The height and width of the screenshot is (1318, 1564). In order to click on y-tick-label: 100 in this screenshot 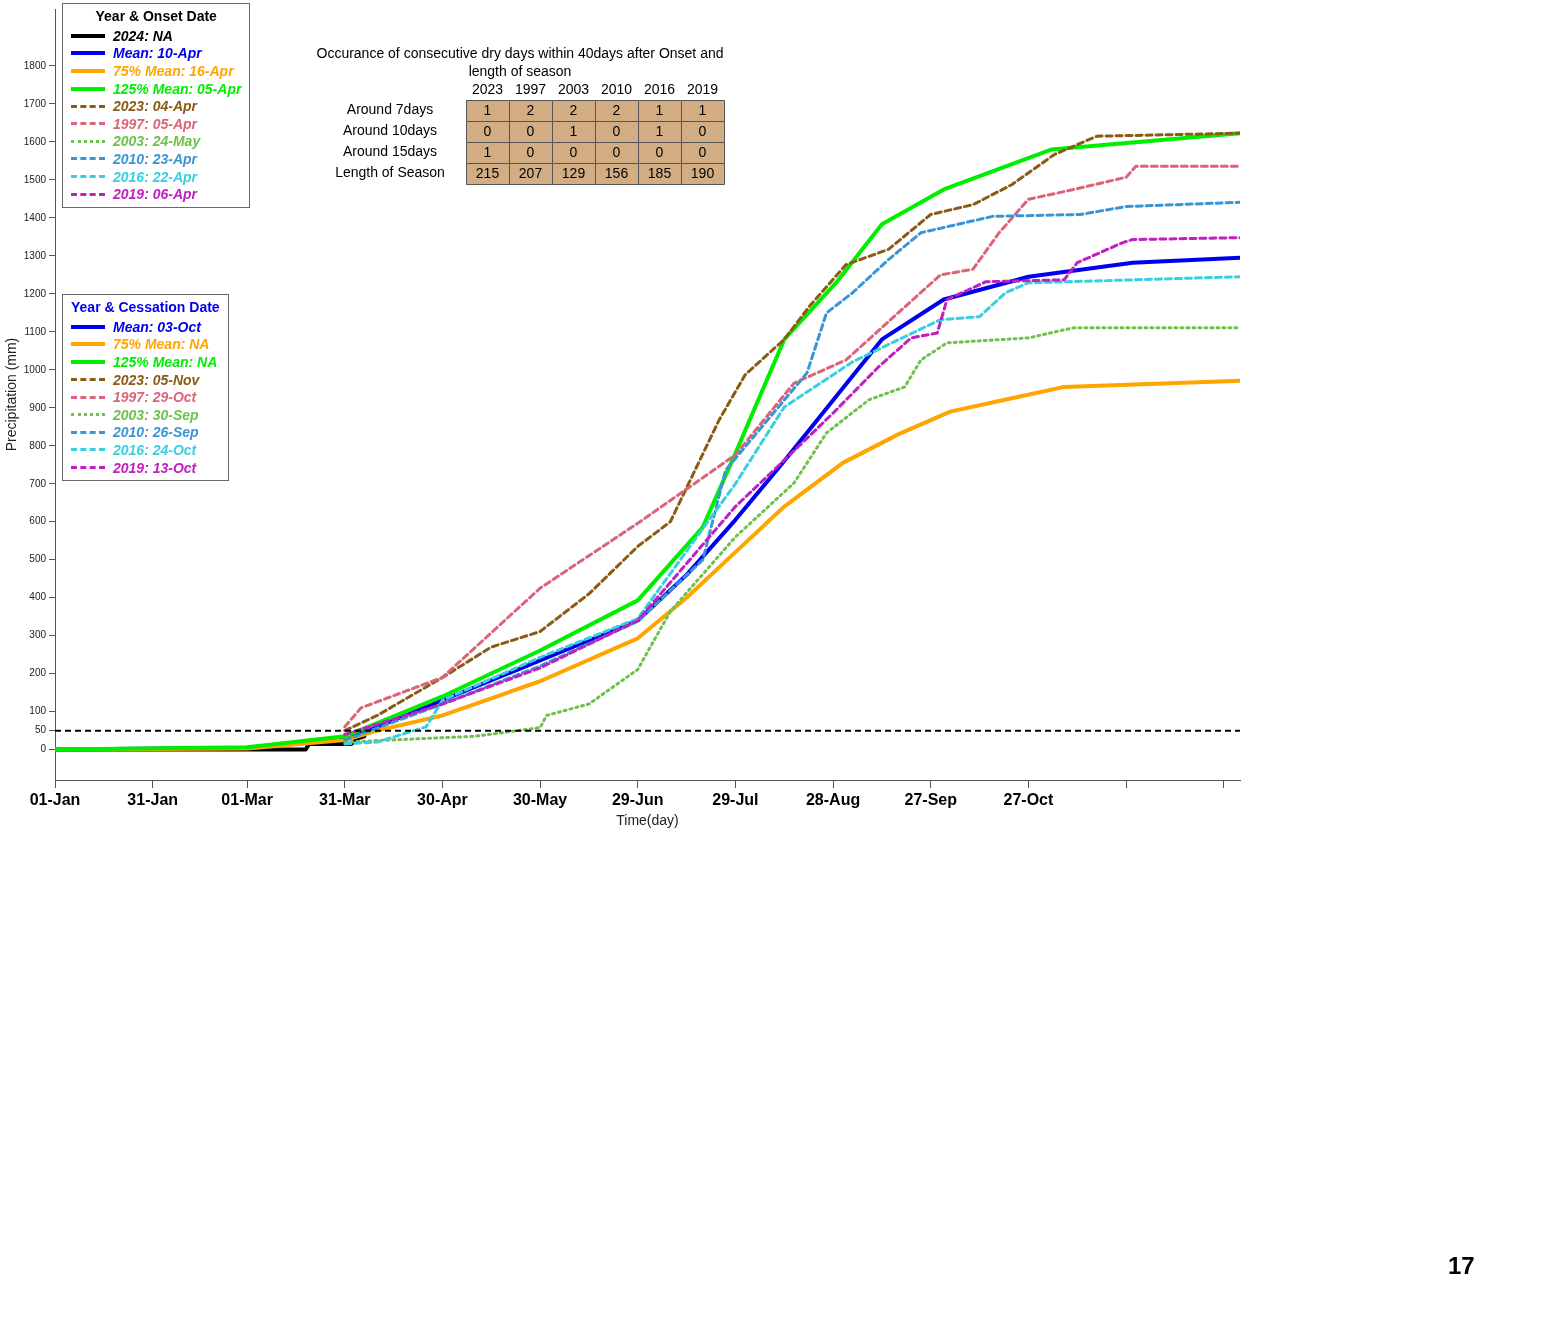, I will do `click(38, 711)`.